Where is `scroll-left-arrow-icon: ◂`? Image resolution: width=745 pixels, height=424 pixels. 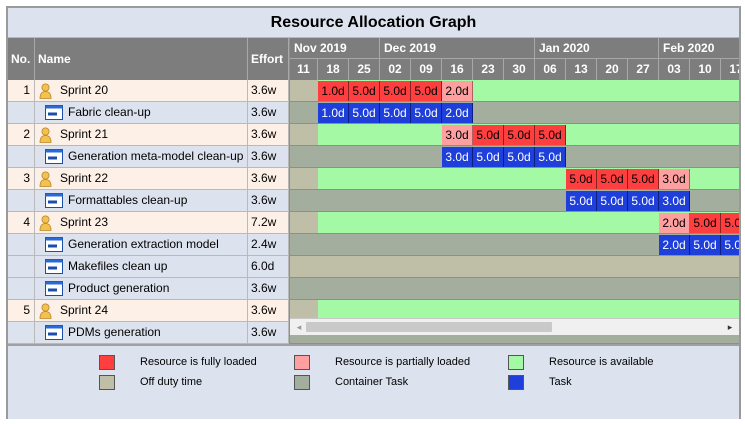
scroll-left-arrow-icon: ◂ is located at coordinates (299, 327).